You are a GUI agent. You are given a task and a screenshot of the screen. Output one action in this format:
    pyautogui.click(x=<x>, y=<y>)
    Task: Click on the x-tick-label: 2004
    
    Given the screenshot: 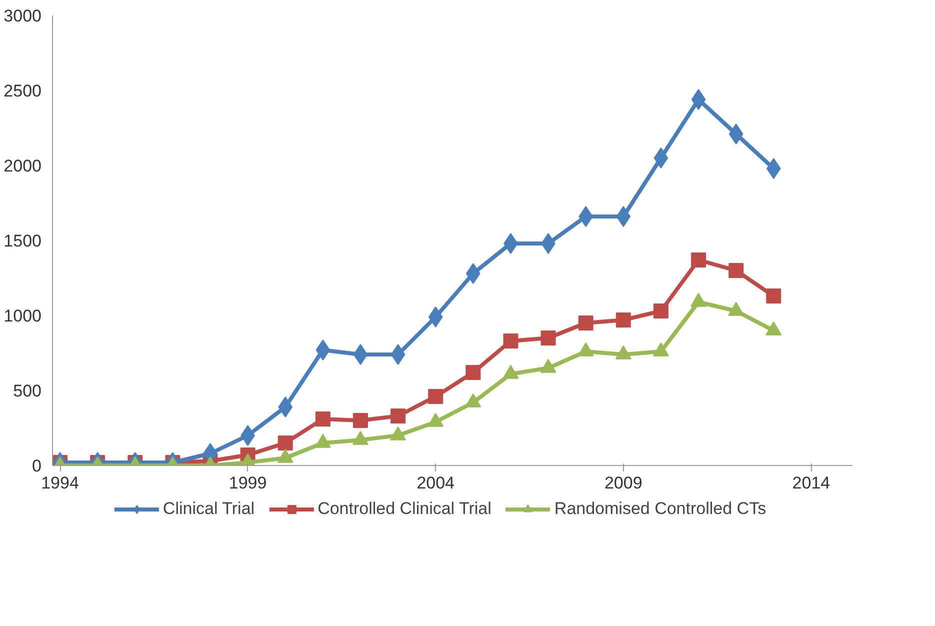 What is the action you would take?
    pyautogui.click(x=435, y=483)
    